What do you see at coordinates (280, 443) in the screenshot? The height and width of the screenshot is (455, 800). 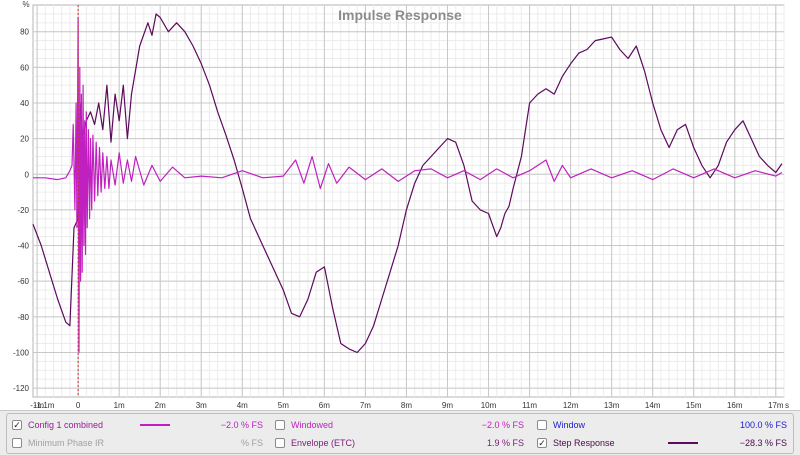 I see `legend-checkbox-envelope-etc` at bounding box center [280, 443].